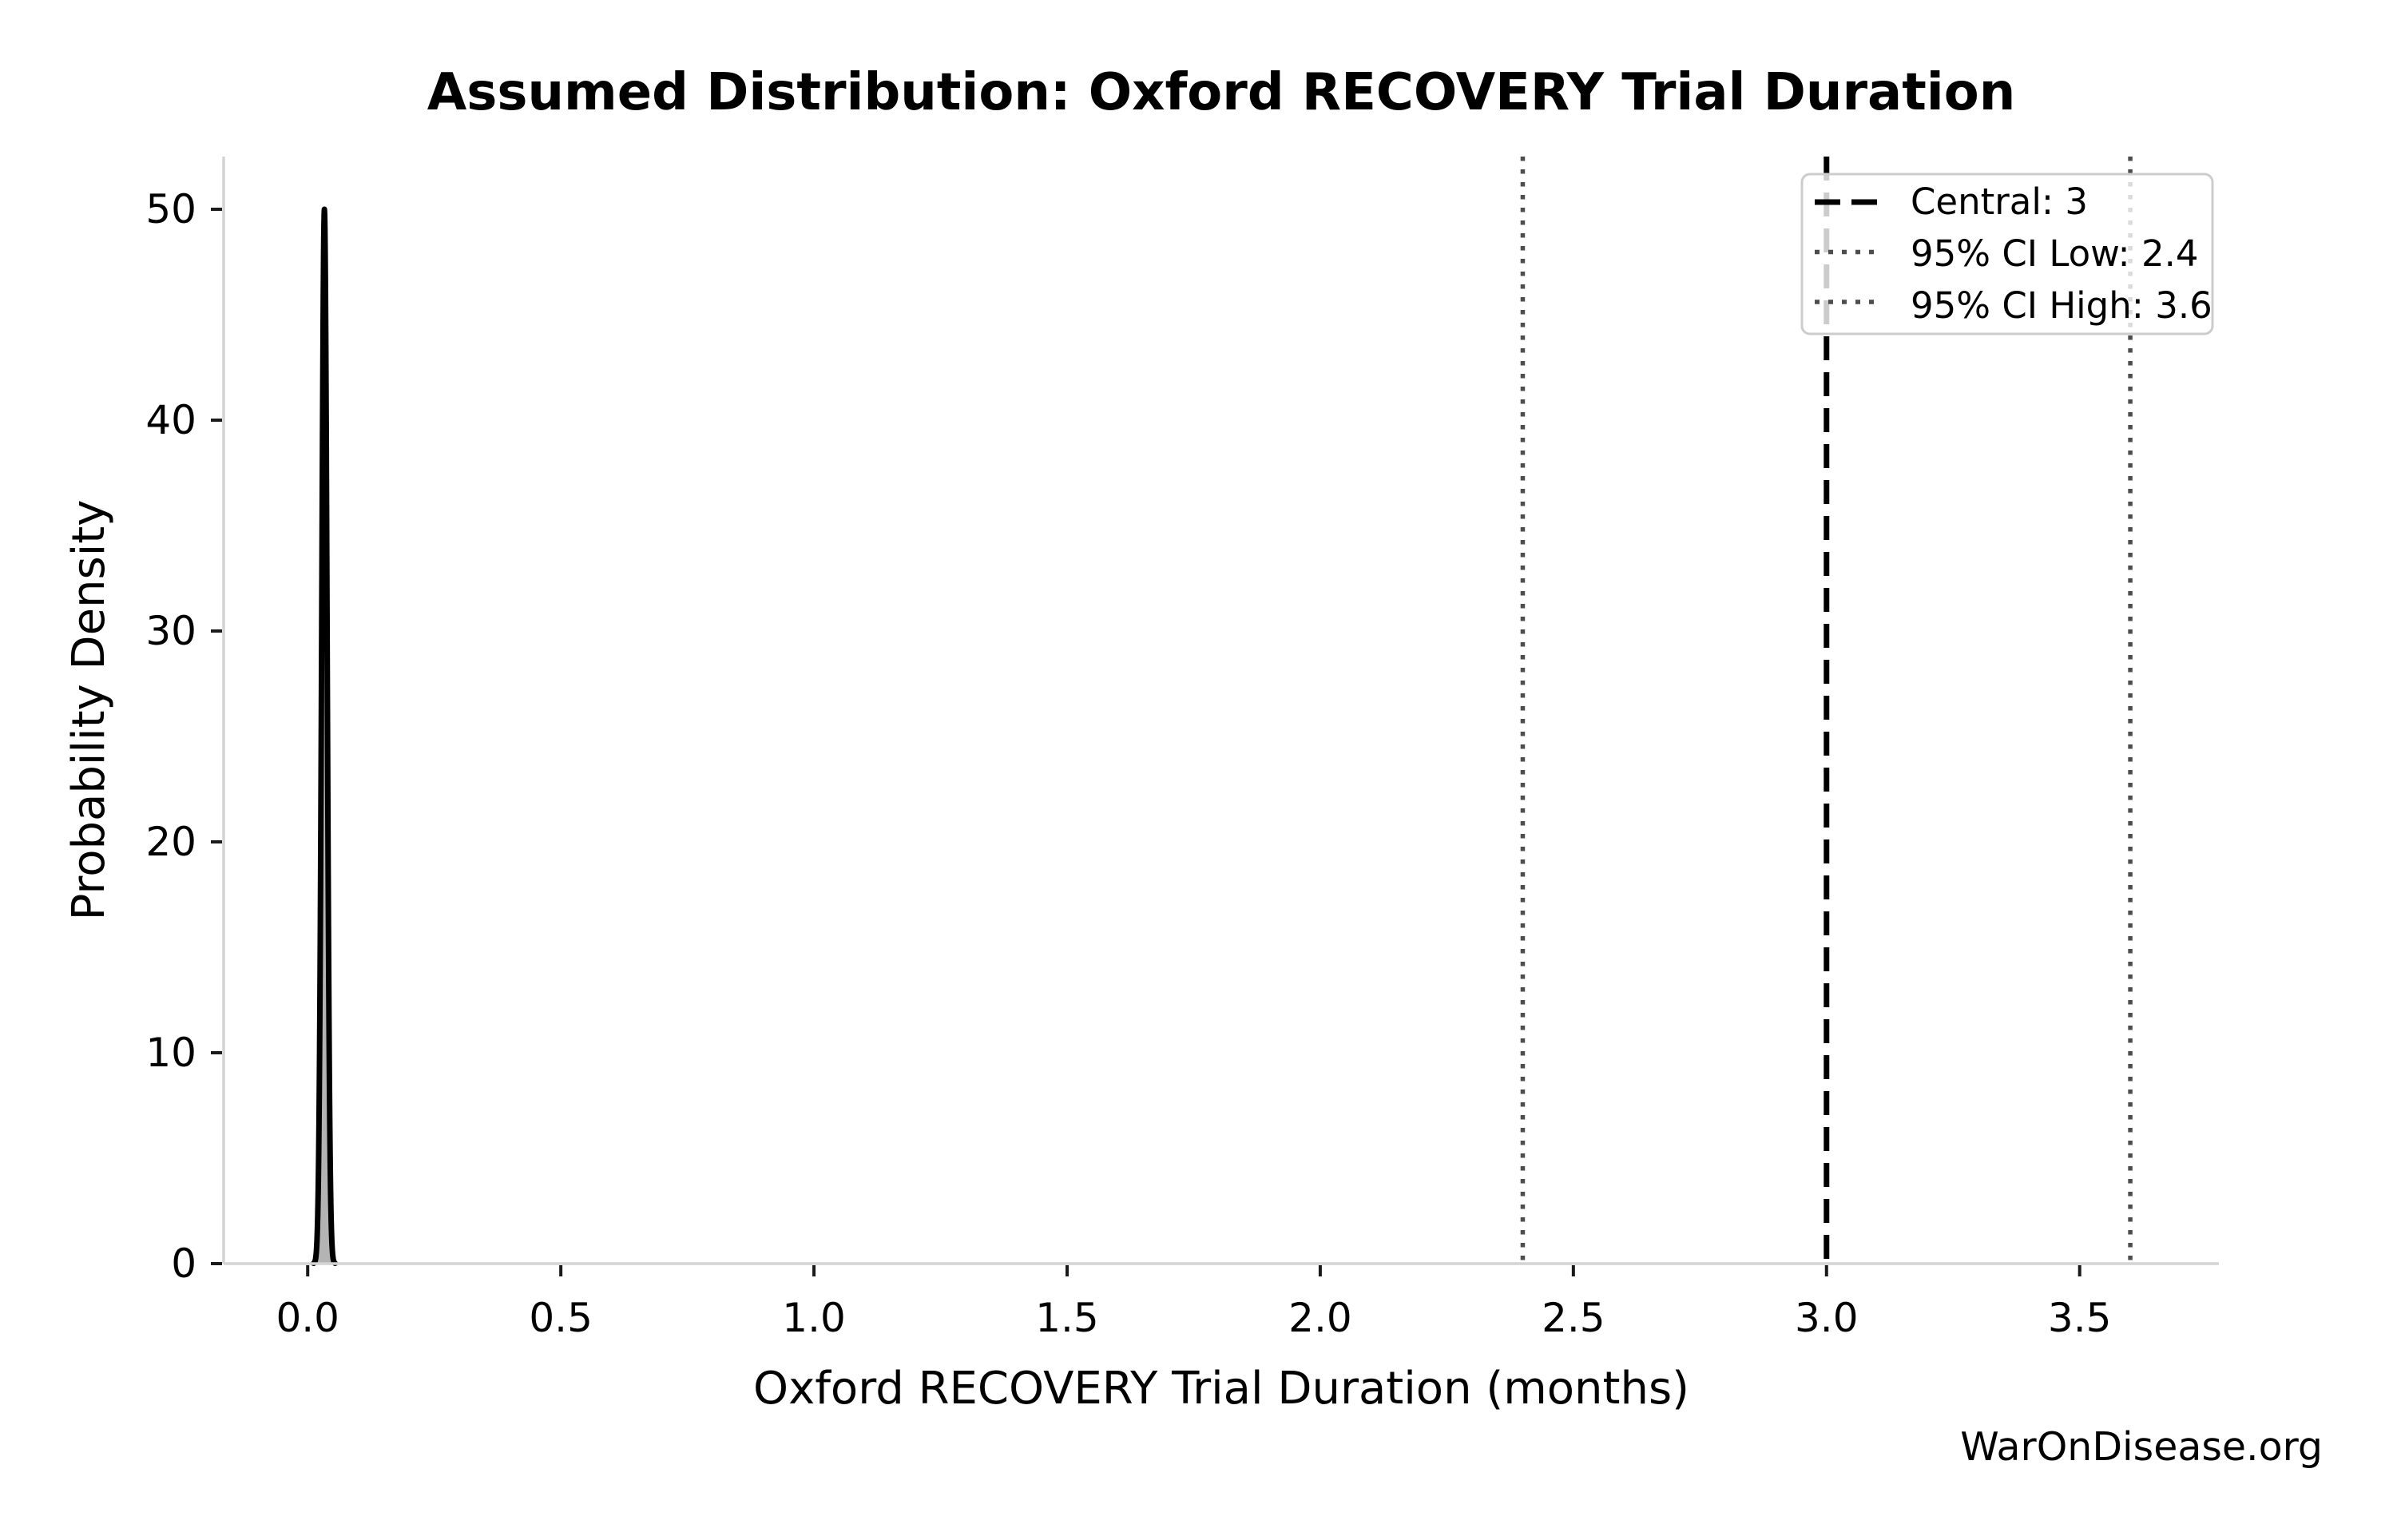  What do you see at coordinates (170, 209) in the screenshot?
I see `y-tick-label: 50` at bounding box center [170, 209].